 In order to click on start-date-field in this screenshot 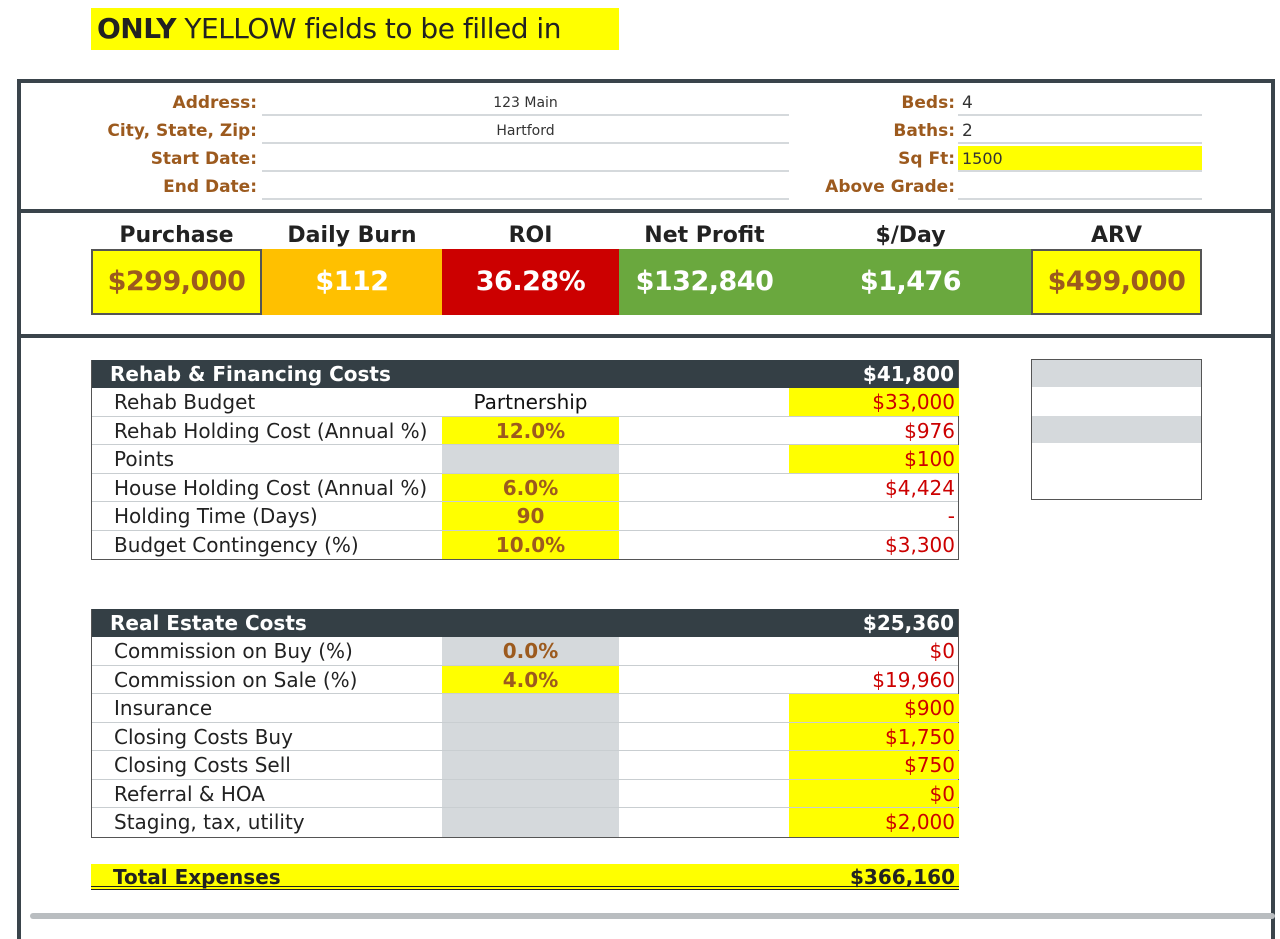, I will do `click(525, 159)`.